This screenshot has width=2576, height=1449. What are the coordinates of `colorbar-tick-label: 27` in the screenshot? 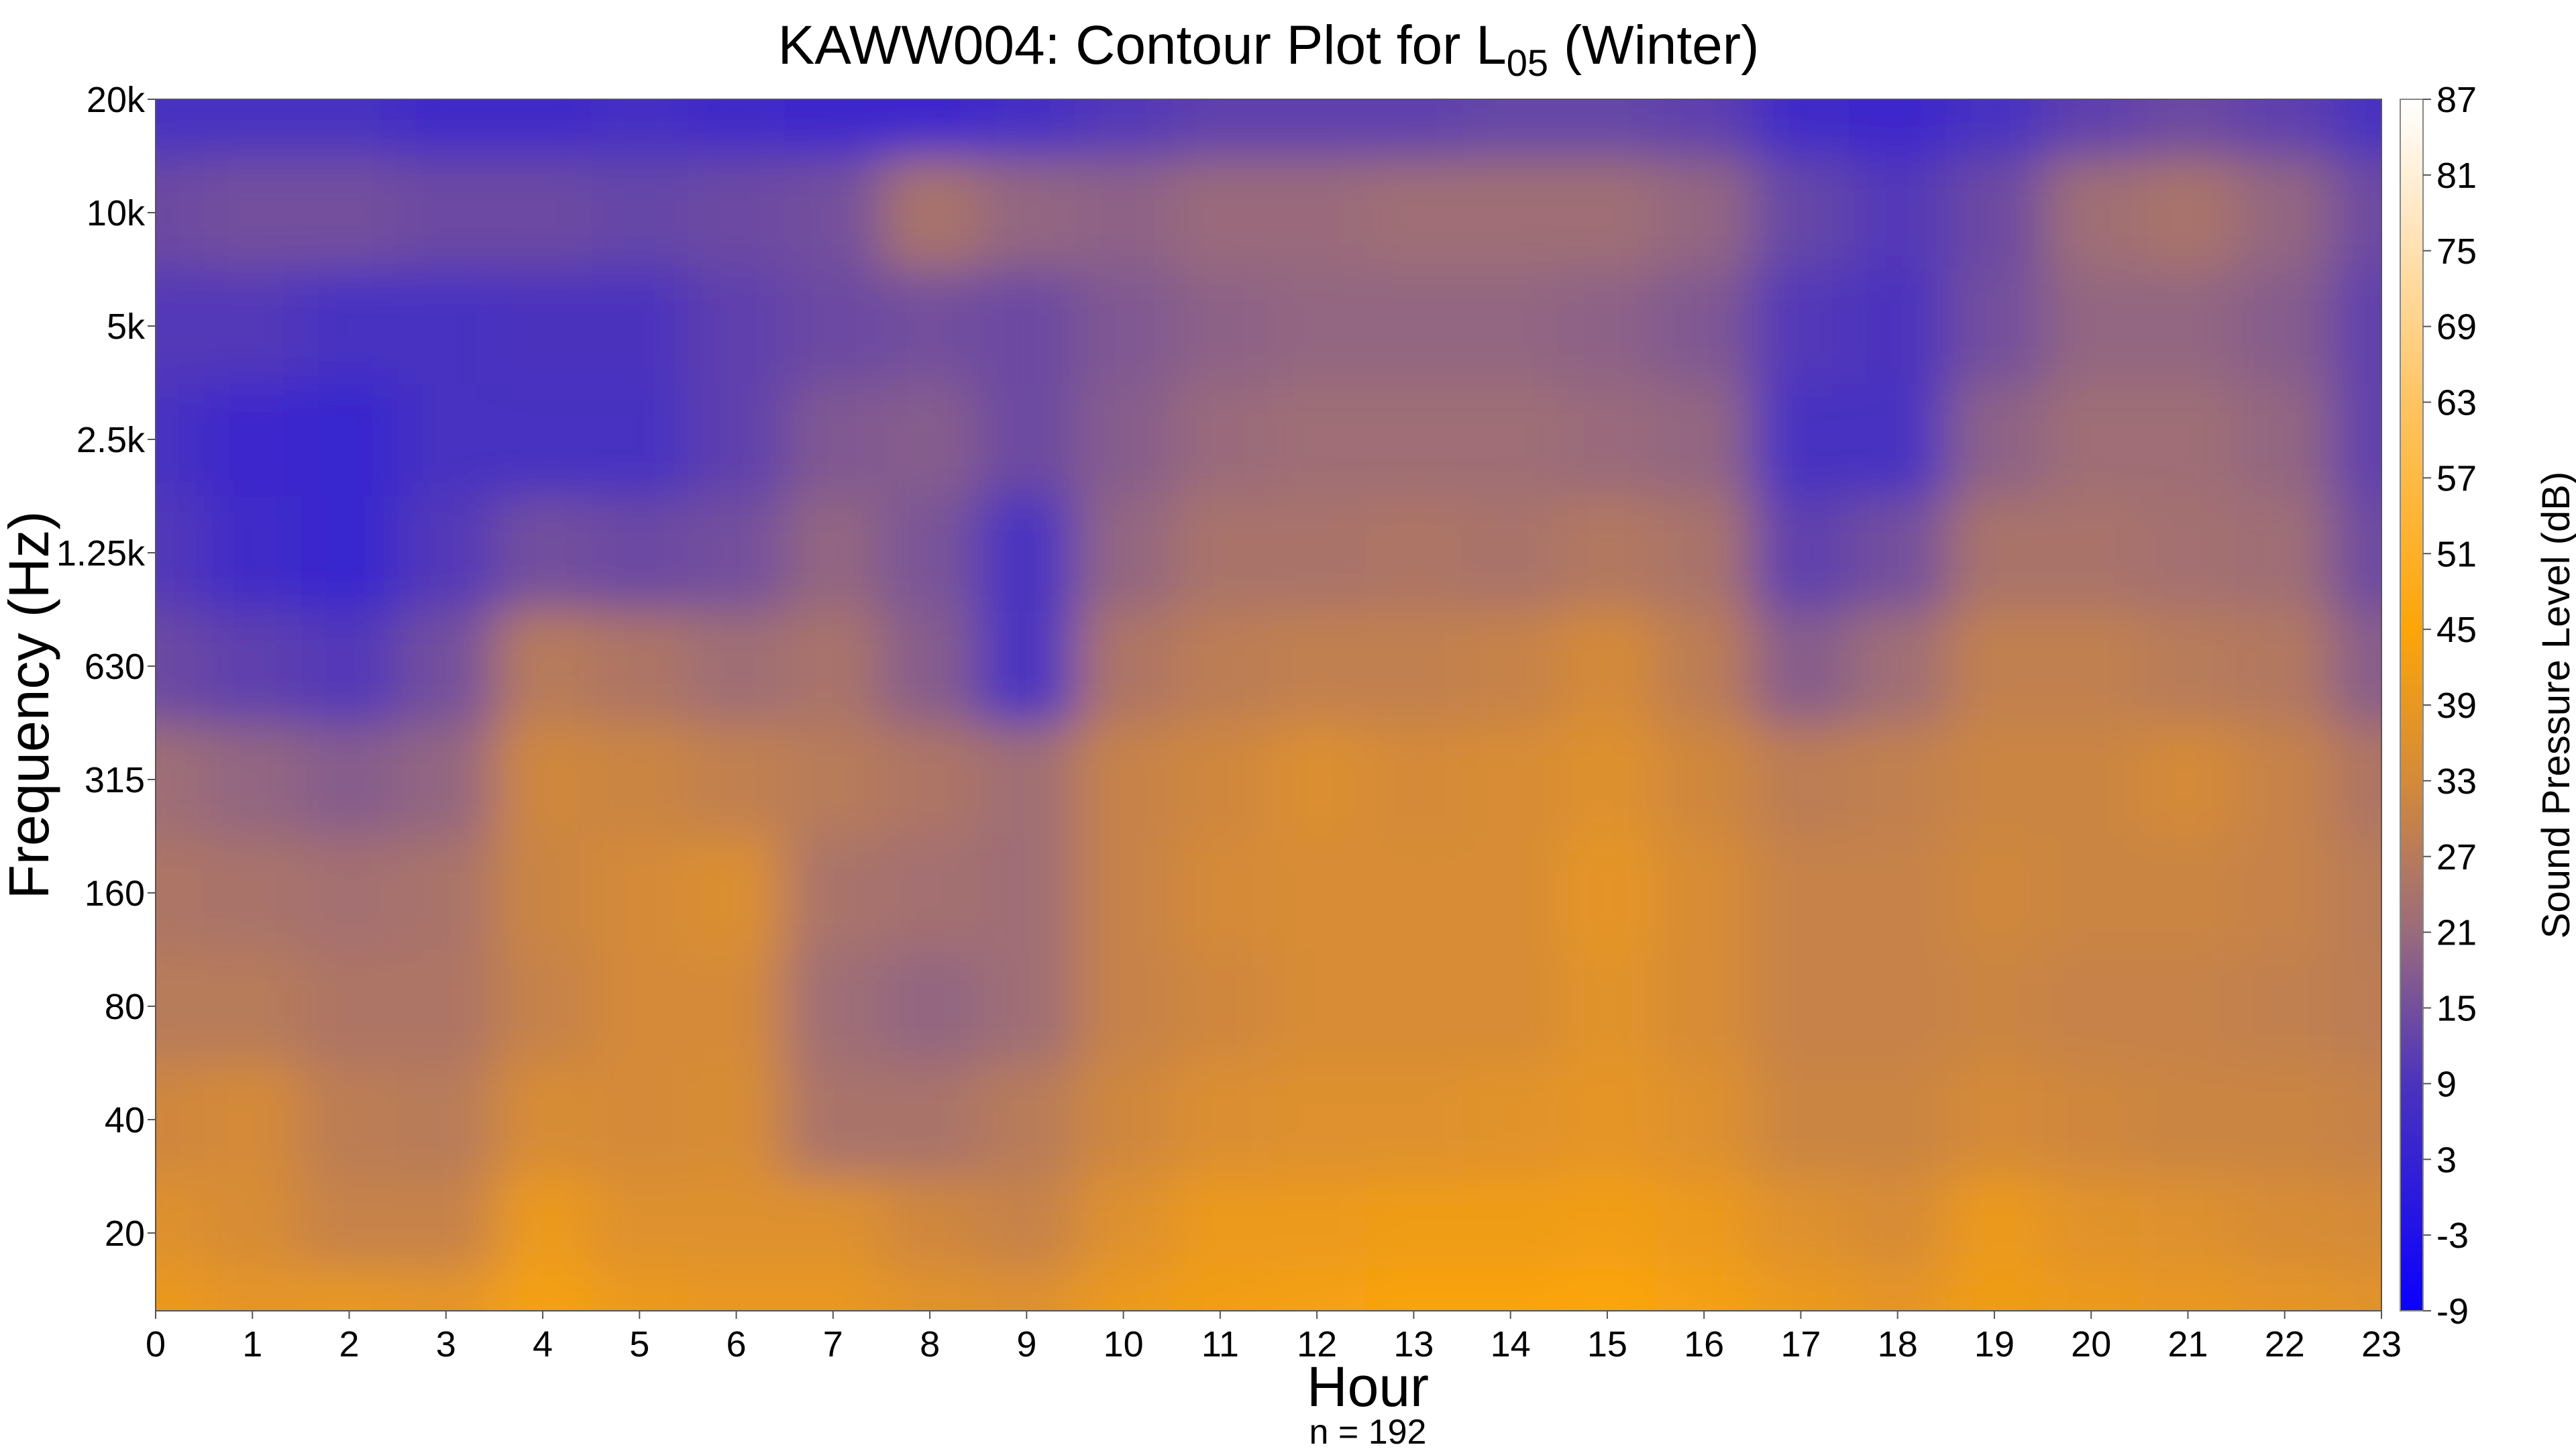 It's located at (2456, 857).